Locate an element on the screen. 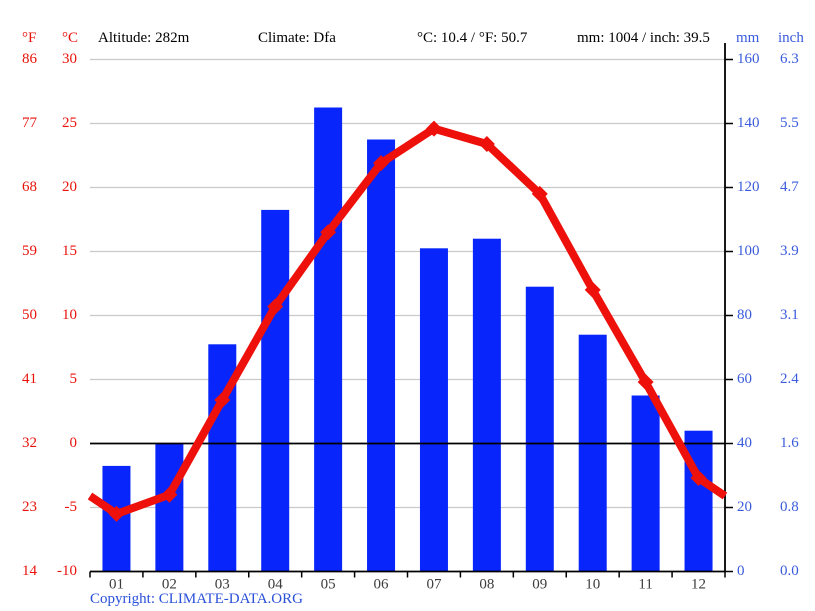 Image resolution: width=815 pixels, height=611 pixels. y-tick-f-14: 14 is located at coordinates (30, 571).